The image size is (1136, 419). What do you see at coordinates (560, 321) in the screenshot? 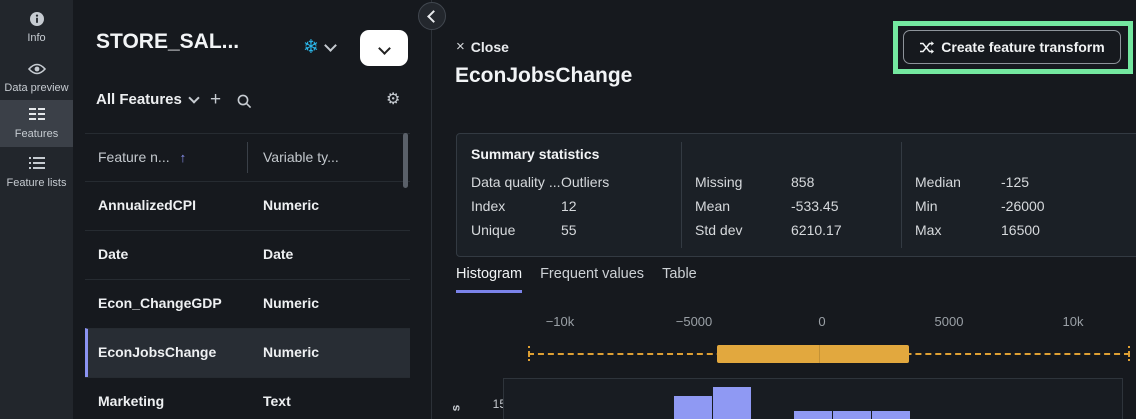
I see `axis-tick-label: −10k` at bounding box center [560, 321].